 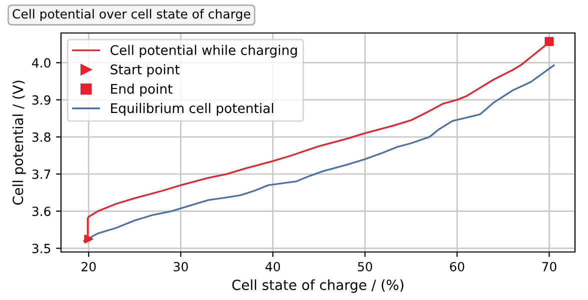 What do you see at coordinates (19, 142) in the screenshot?
I see `y-axis-title: Cell potential / (V)` at bounding box center [19, 142].